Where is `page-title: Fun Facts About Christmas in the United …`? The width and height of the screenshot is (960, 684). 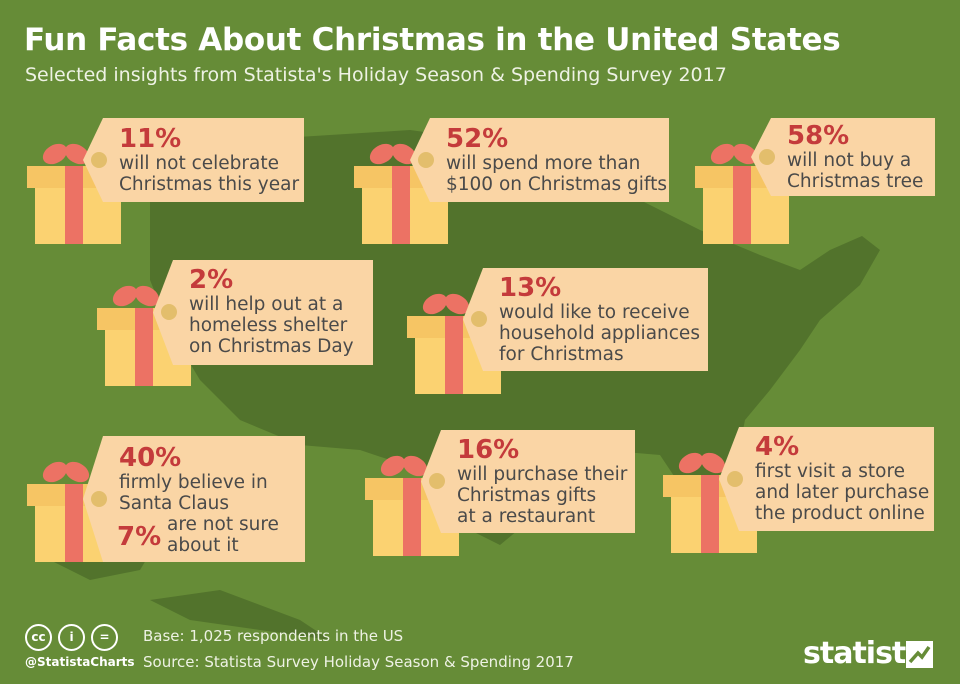 page-title: Fun Facts About Christmas in the United … is located at coordinates (432, 40).